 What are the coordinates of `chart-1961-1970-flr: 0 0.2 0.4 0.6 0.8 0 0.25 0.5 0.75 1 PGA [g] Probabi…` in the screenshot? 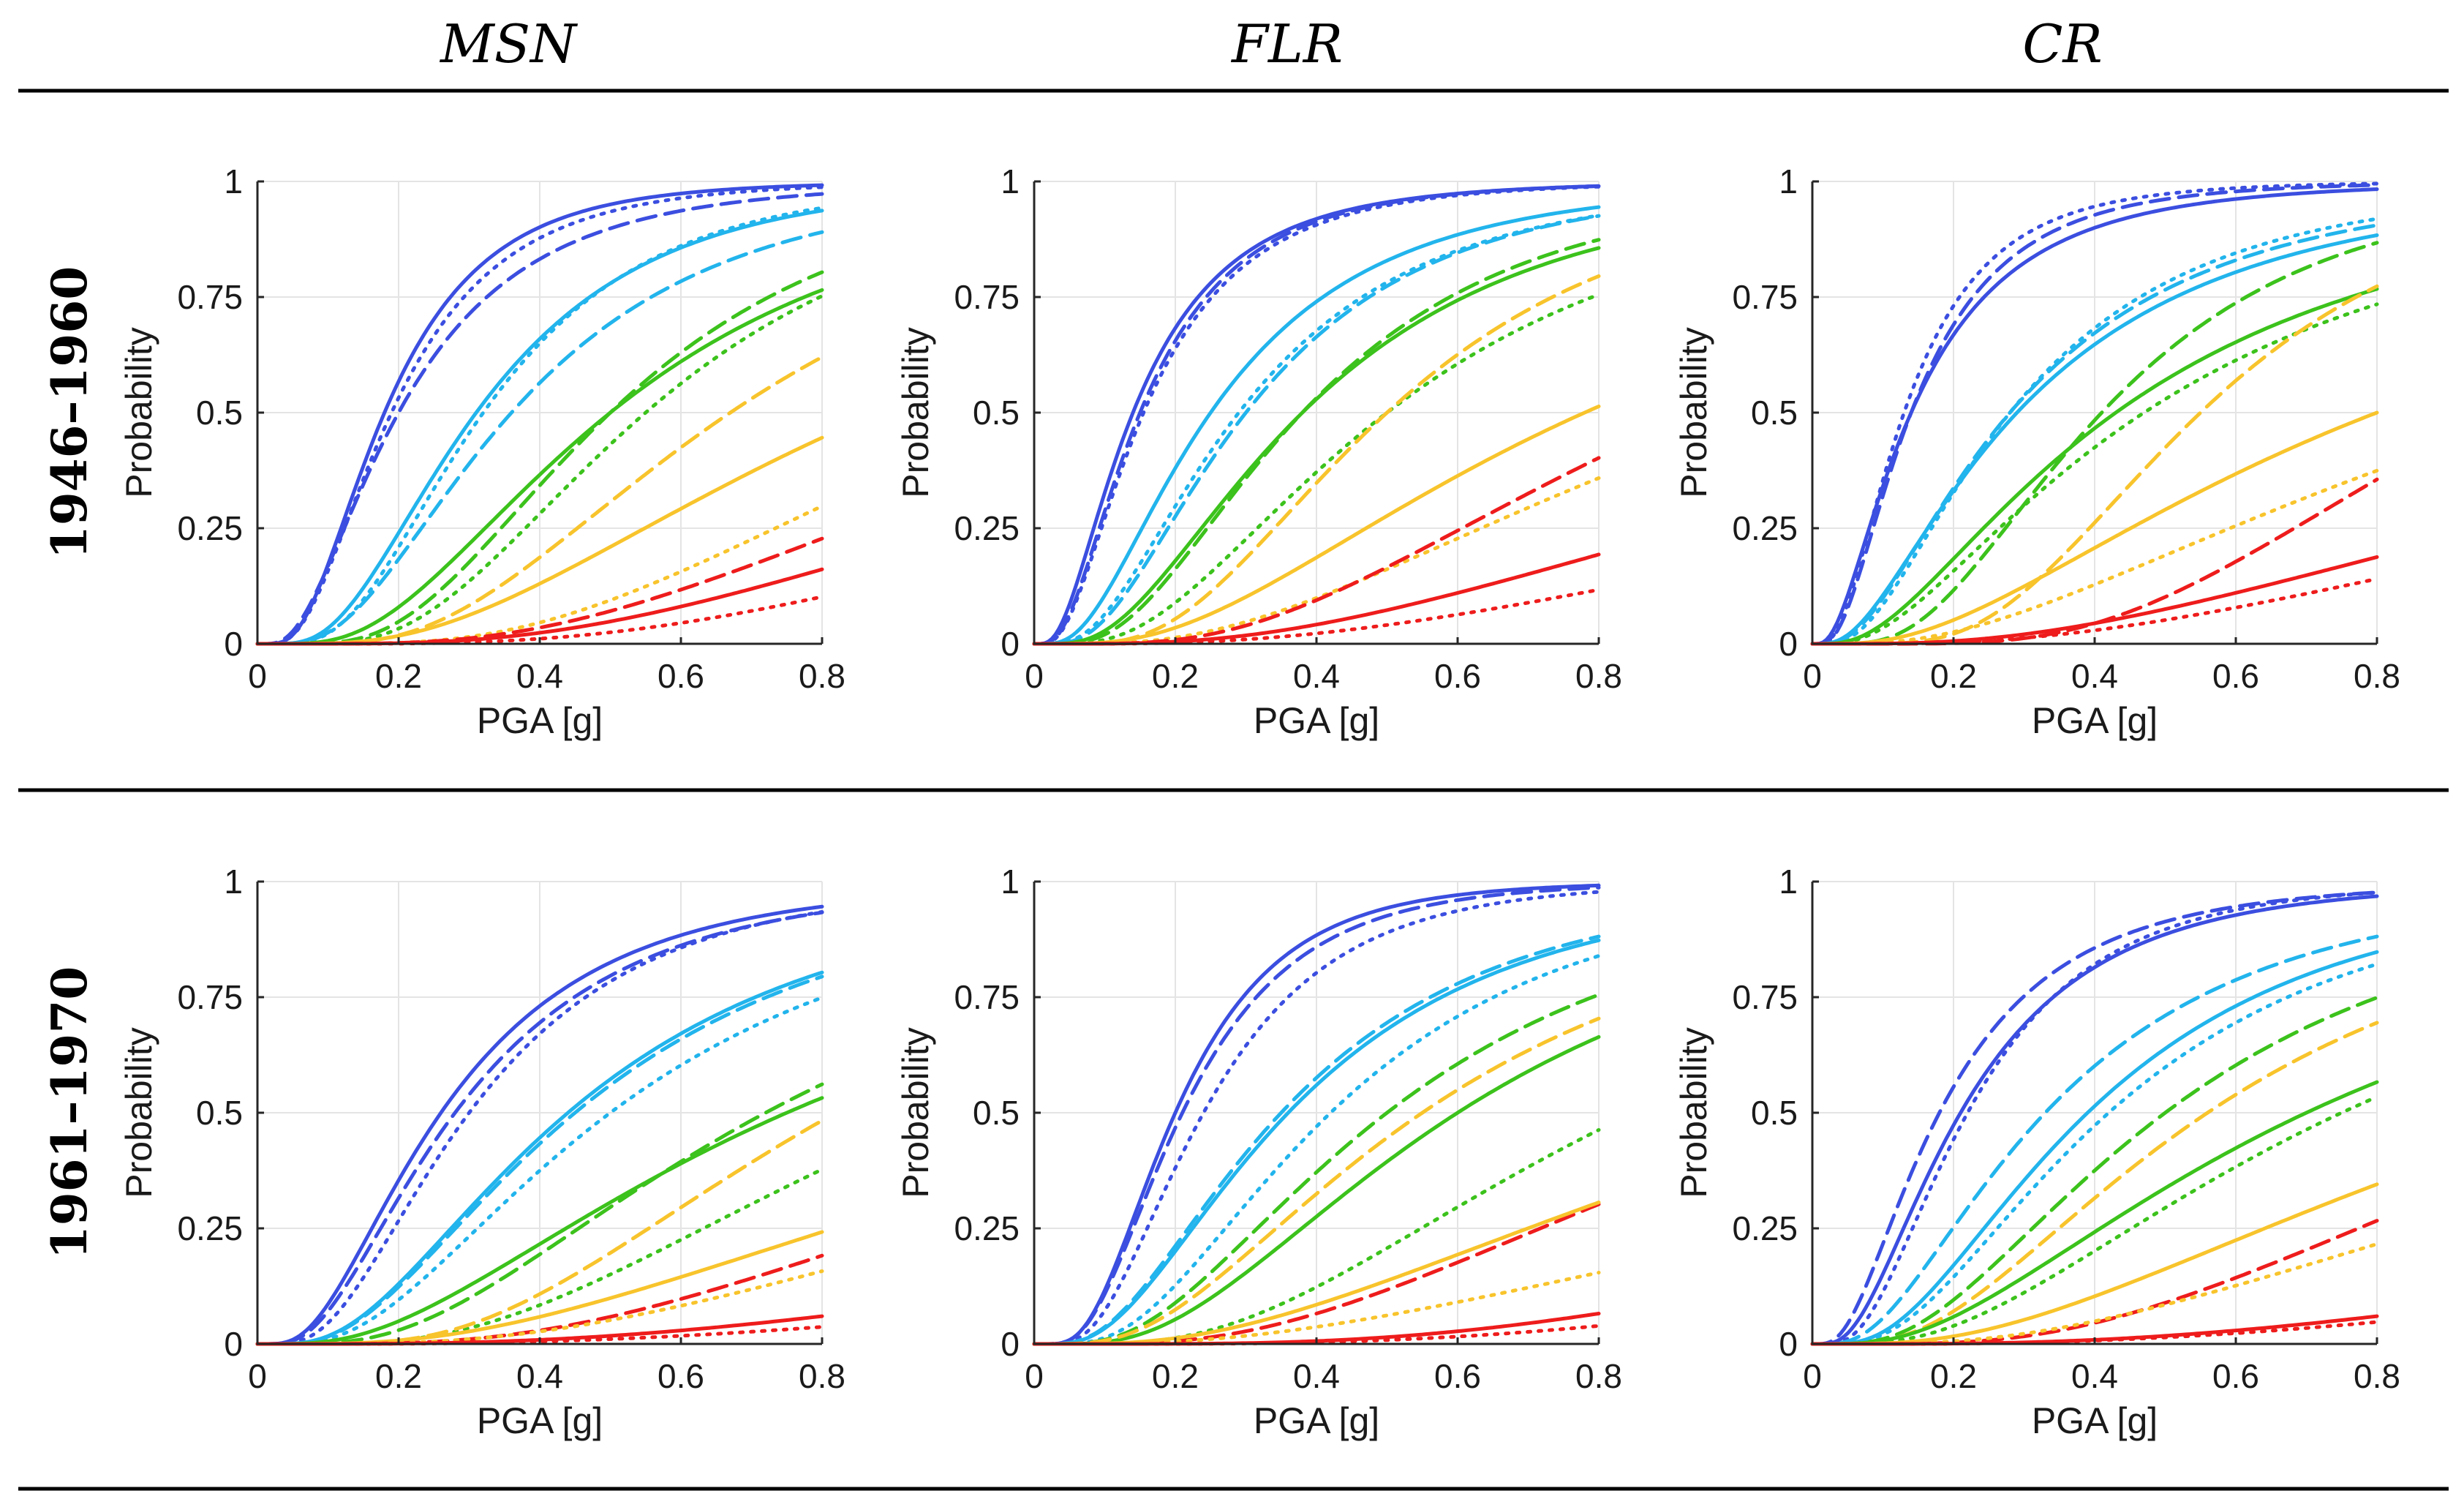 It's located at (1259, 1152).